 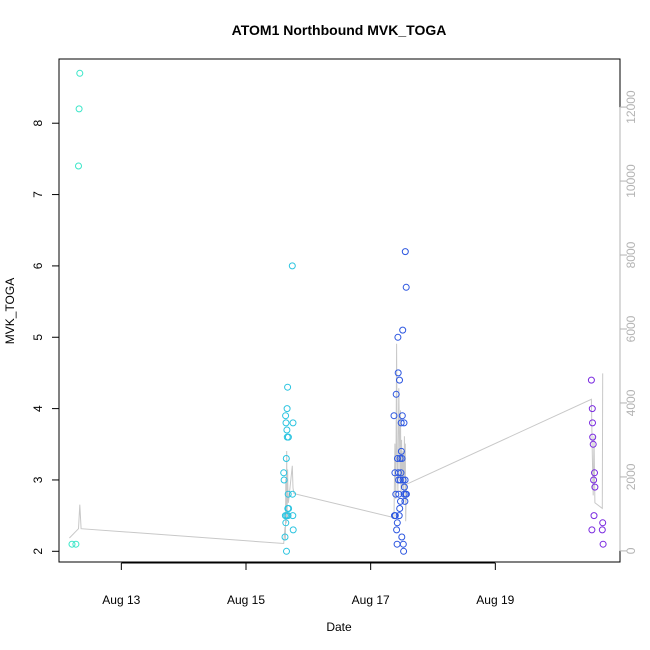 What do you see at coordinates (631, 328) in the screenshot?
I see `y2-tick-label: 6000` at bounding box center [631, 328].